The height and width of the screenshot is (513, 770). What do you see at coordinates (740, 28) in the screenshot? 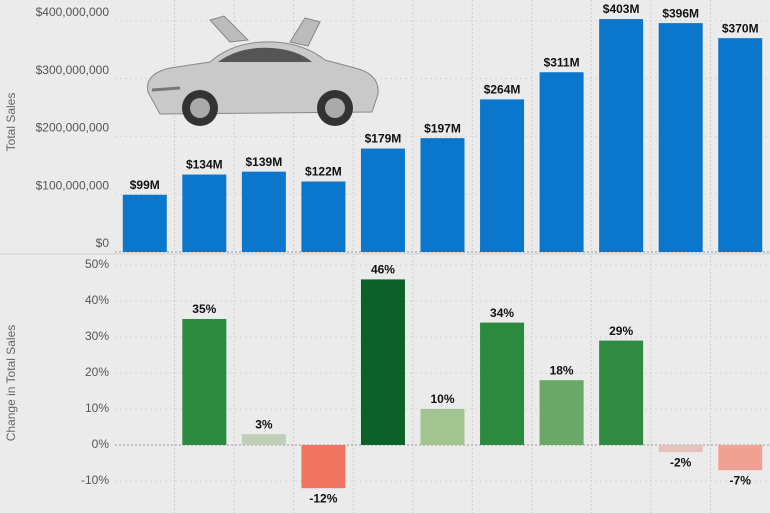
I see `value-label: $370M` at bounding box center [740, 28].